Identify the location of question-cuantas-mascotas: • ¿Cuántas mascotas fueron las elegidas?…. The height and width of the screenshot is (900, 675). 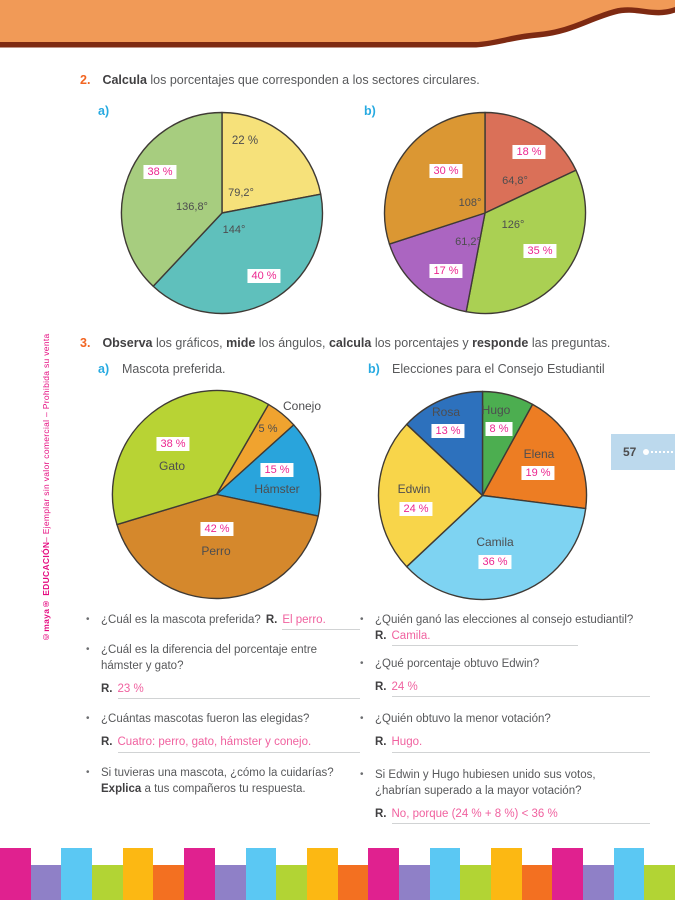
(223, 732).